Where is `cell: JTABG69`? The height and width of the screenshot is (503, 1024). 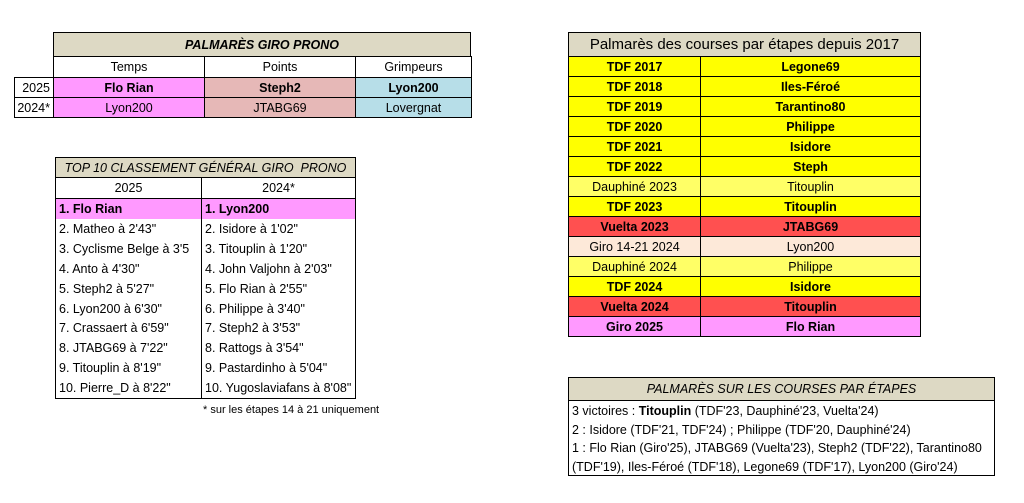 cell: JTABG69 is located at coordinates (280, 107).